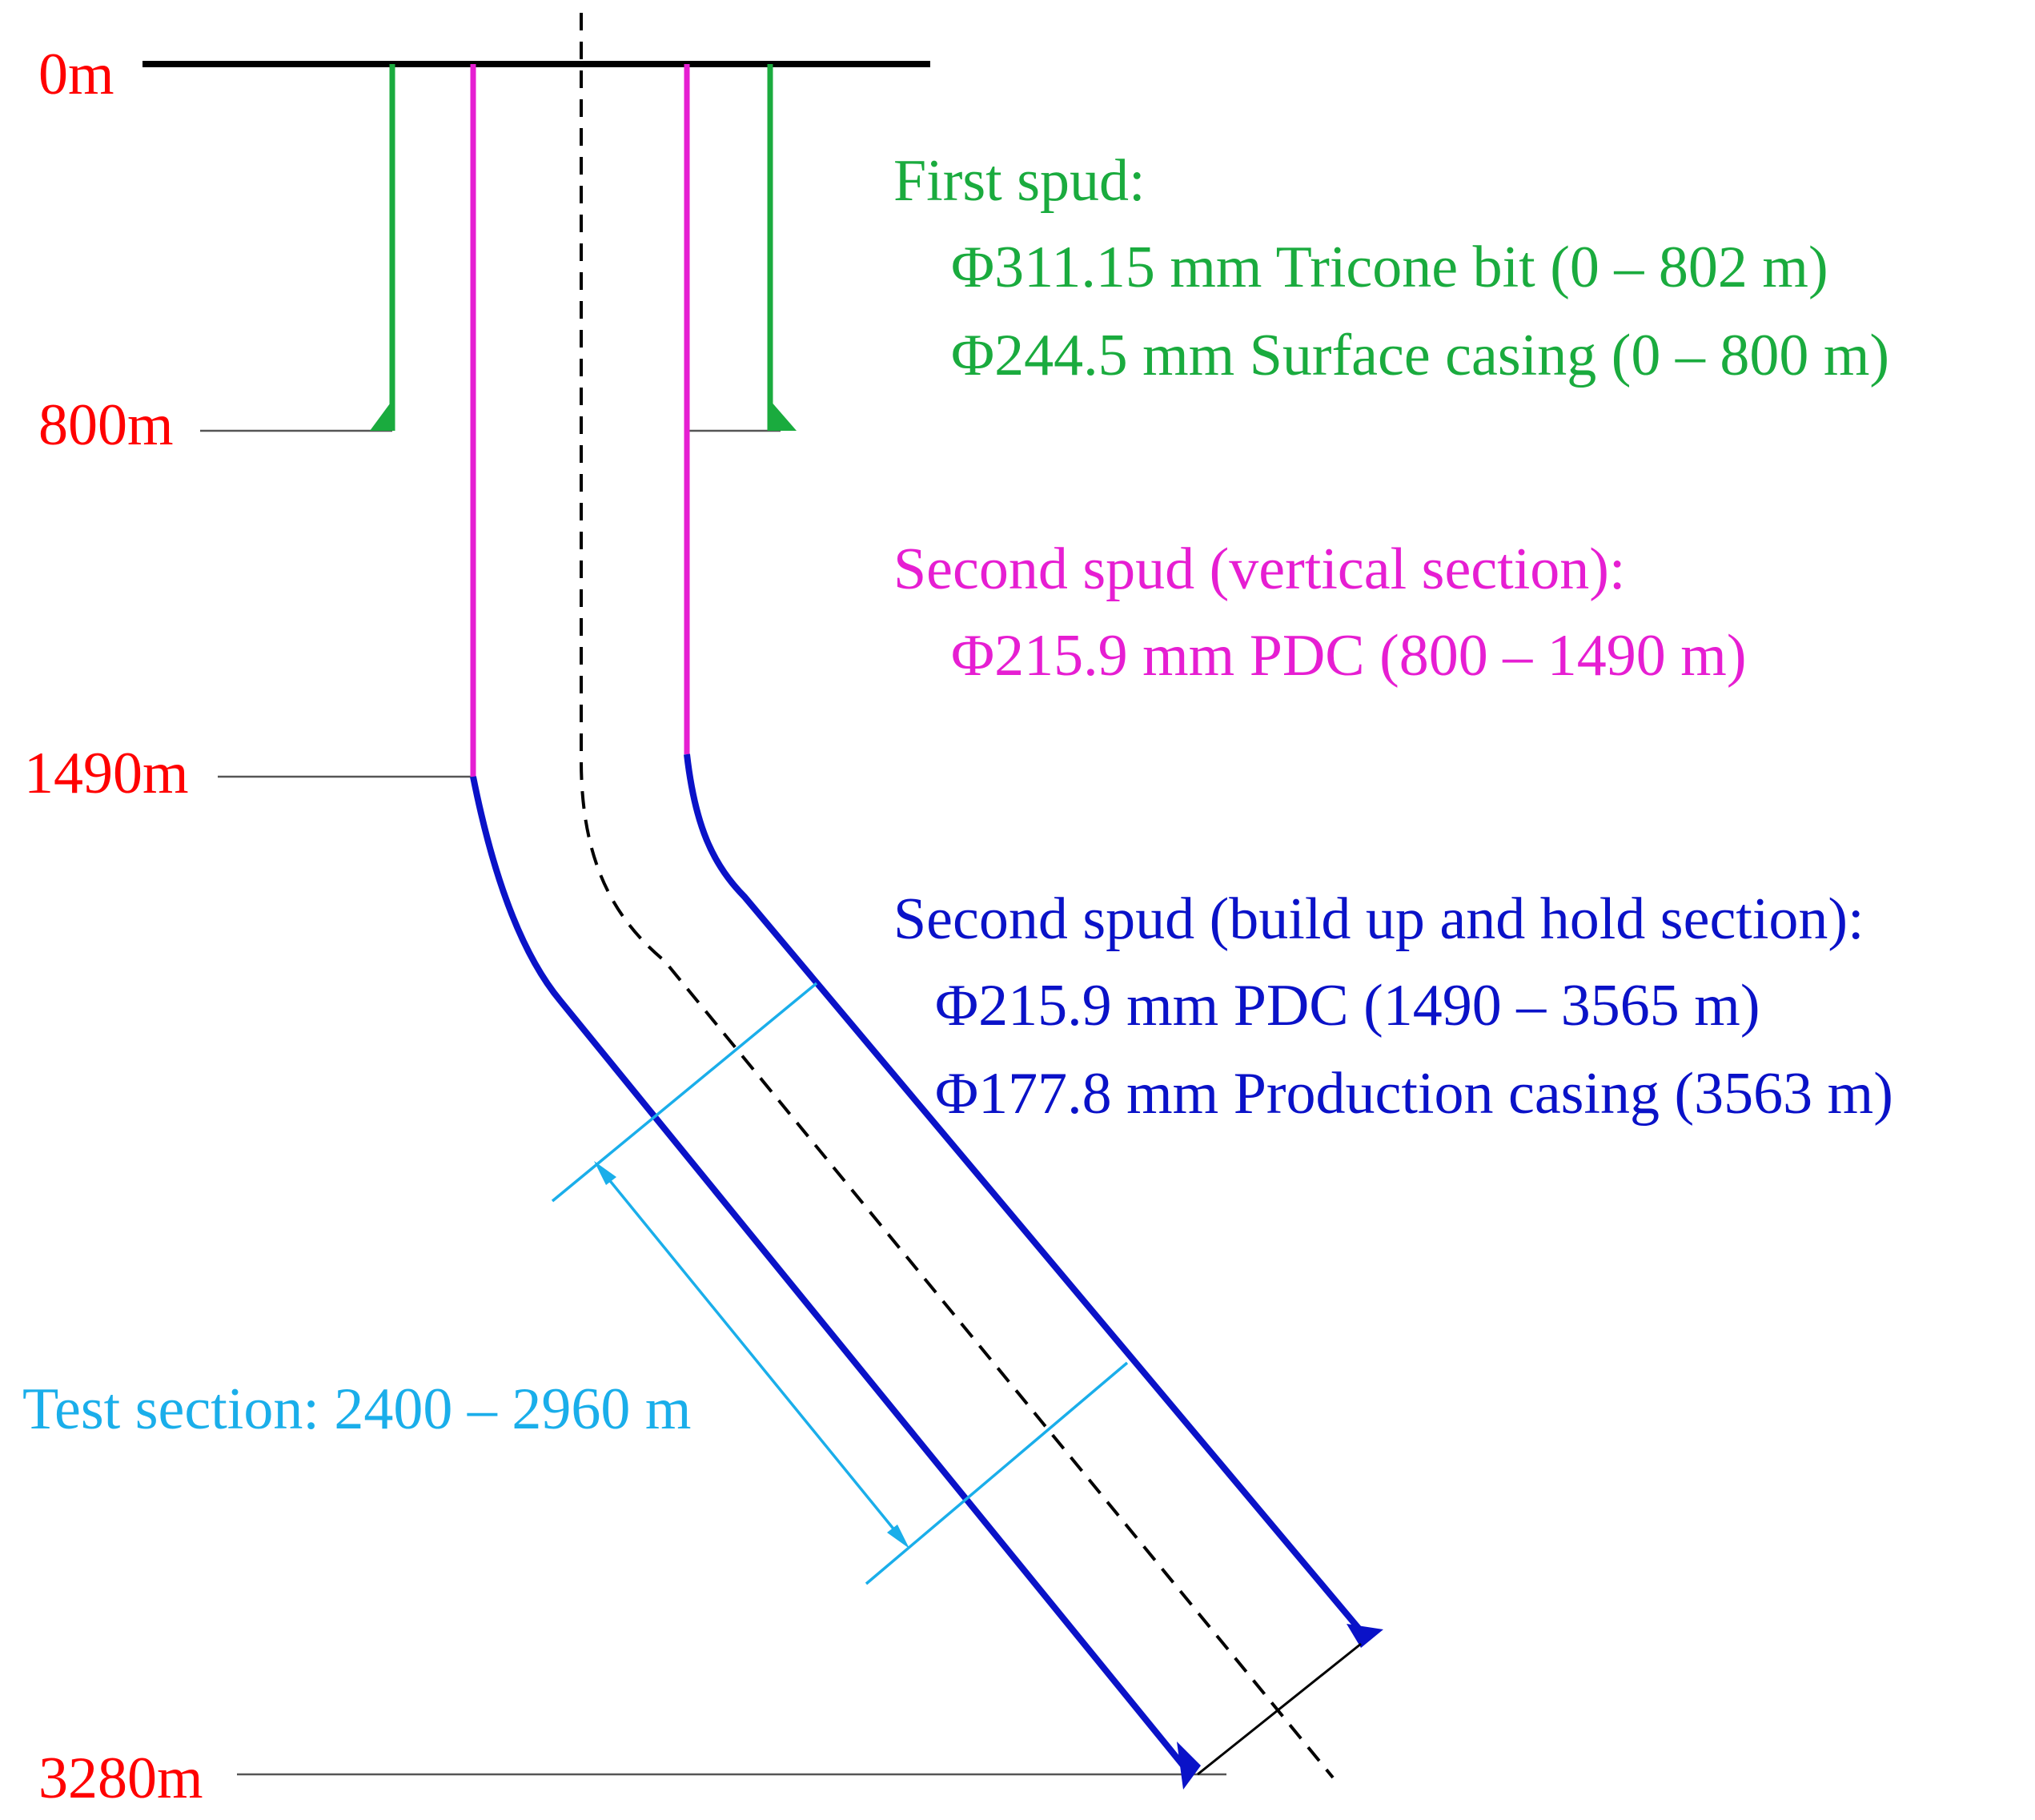 The width and height of the screenshot is (2035, 1820). Describe the element at coordinates (1420, 355) in the screenshot. I see `first-spud-line-2: Φ244.5 mm Surface casing (0 – 800 m)` at that location.